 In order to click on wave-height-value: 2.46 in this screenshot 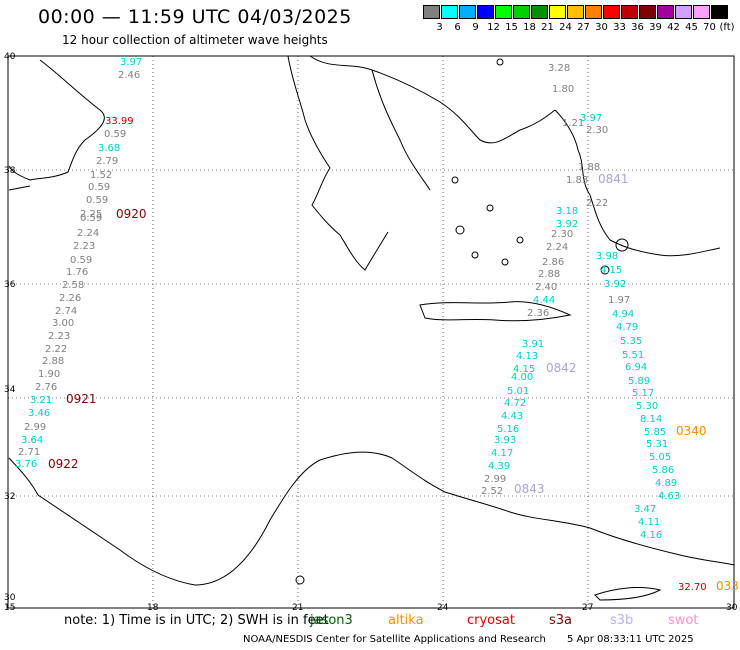, I will do `click(129, 75)`.